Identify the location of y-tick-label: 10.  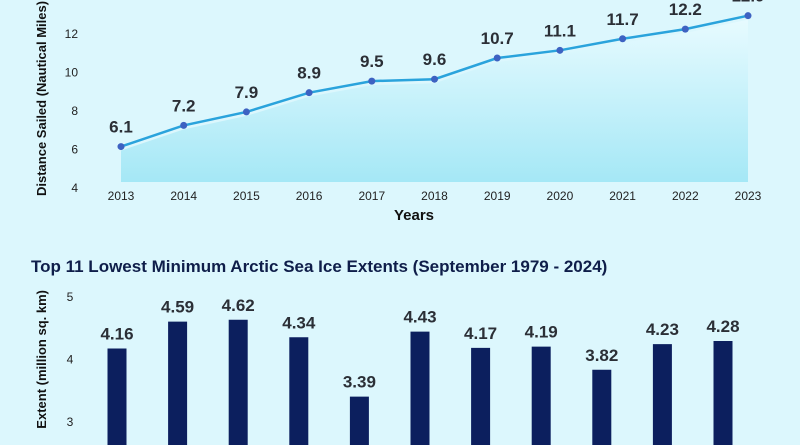
(72, 73).